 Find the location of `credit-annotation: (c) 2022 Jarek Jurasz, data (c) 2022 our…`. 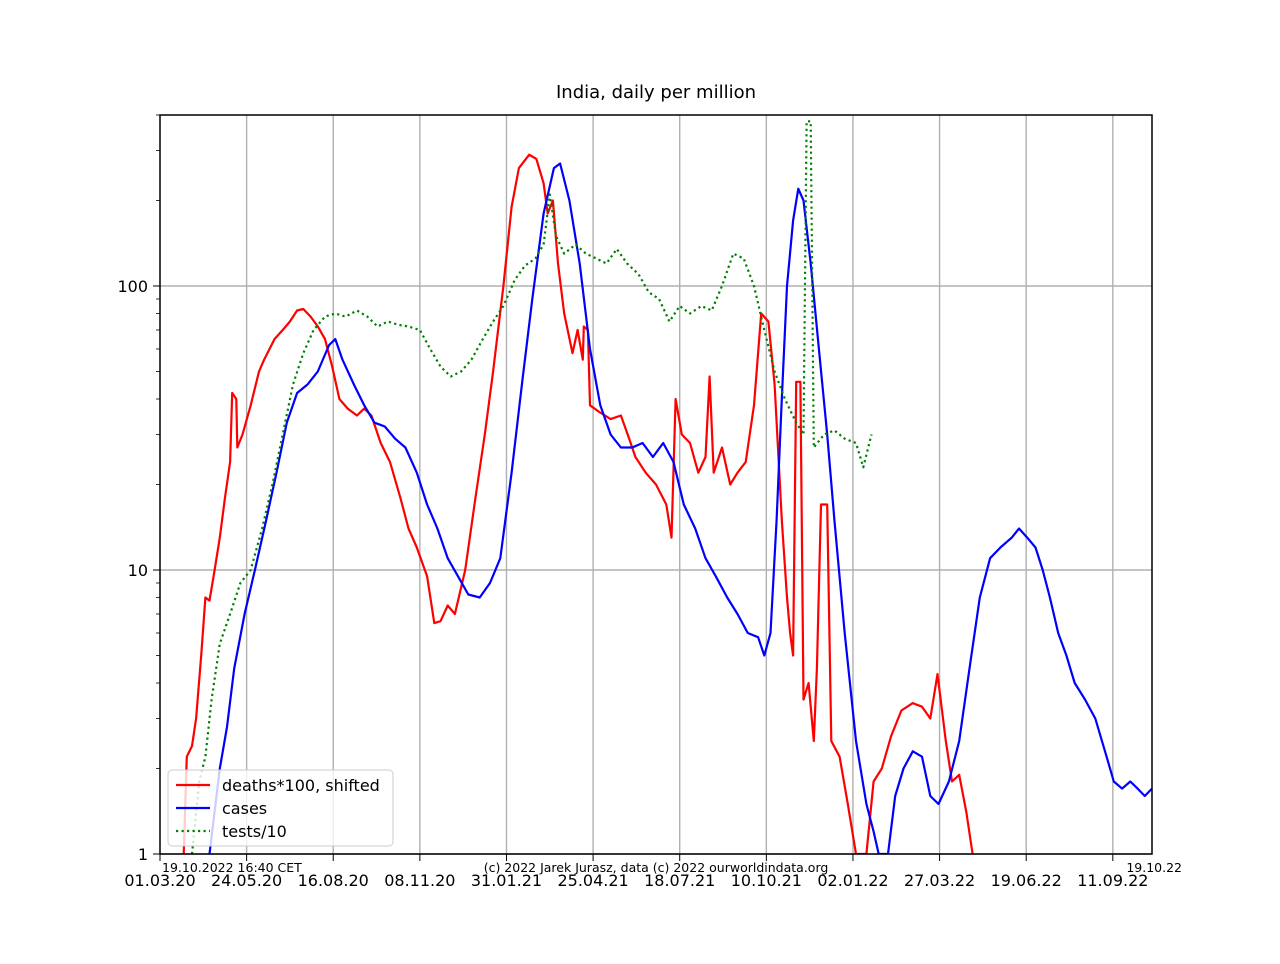

credit-annotation: (c) 2022 Jarek Jurasz, data (c) 2022 our… is located at coordinates (656, 867).